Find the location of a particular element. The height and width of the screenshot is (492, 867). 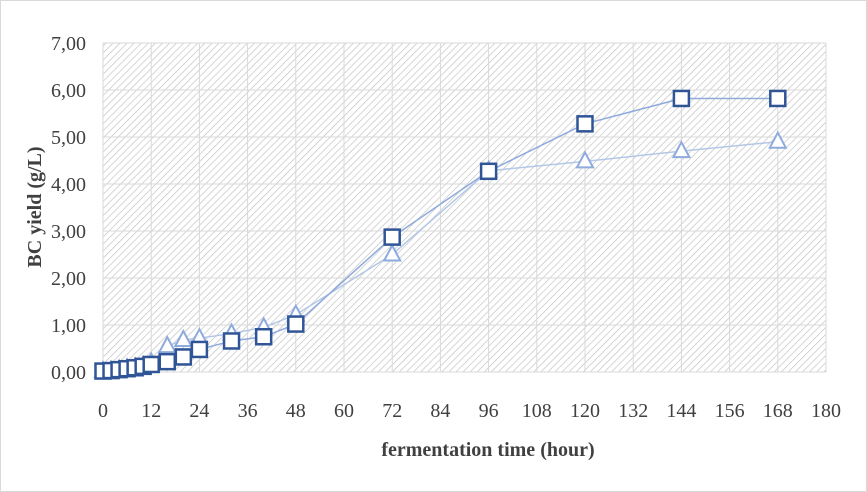

y-tick-label: 0,00 is located at coordinates (68, 373).